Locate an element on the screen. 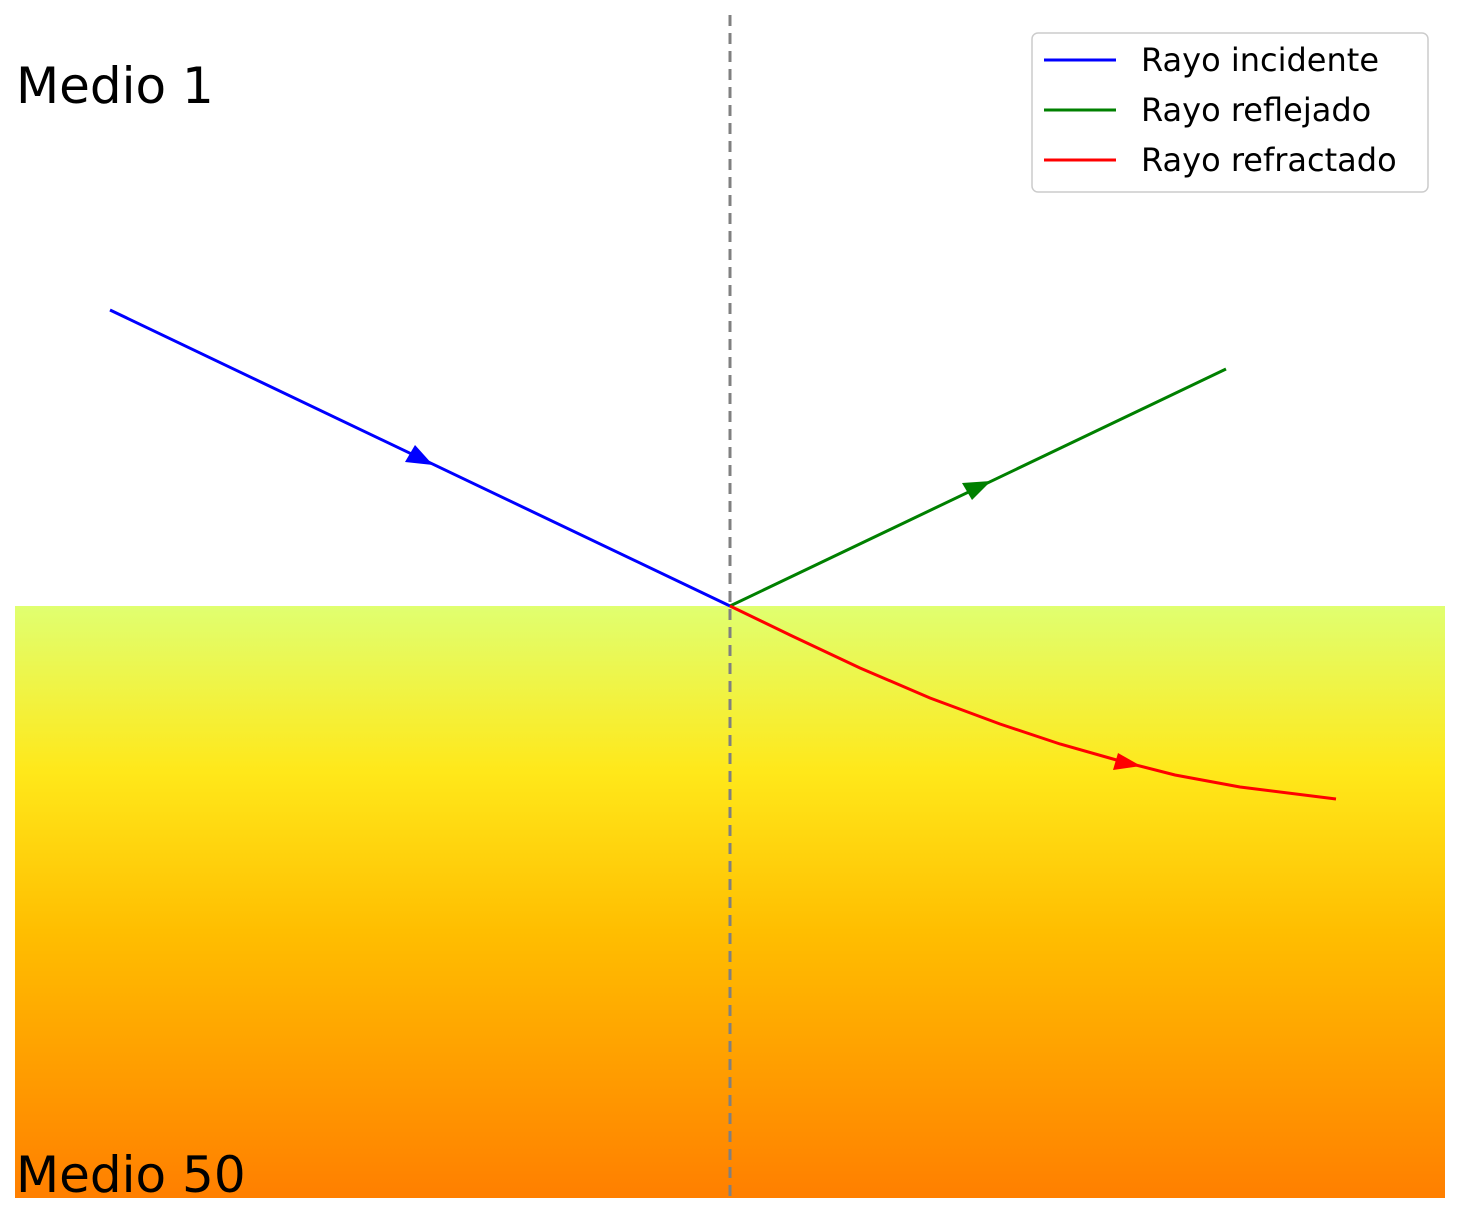 This screenshot has height=1218, width=1460. legend-label-incident: Rayo incidente is located at coordinates (1260, 60).